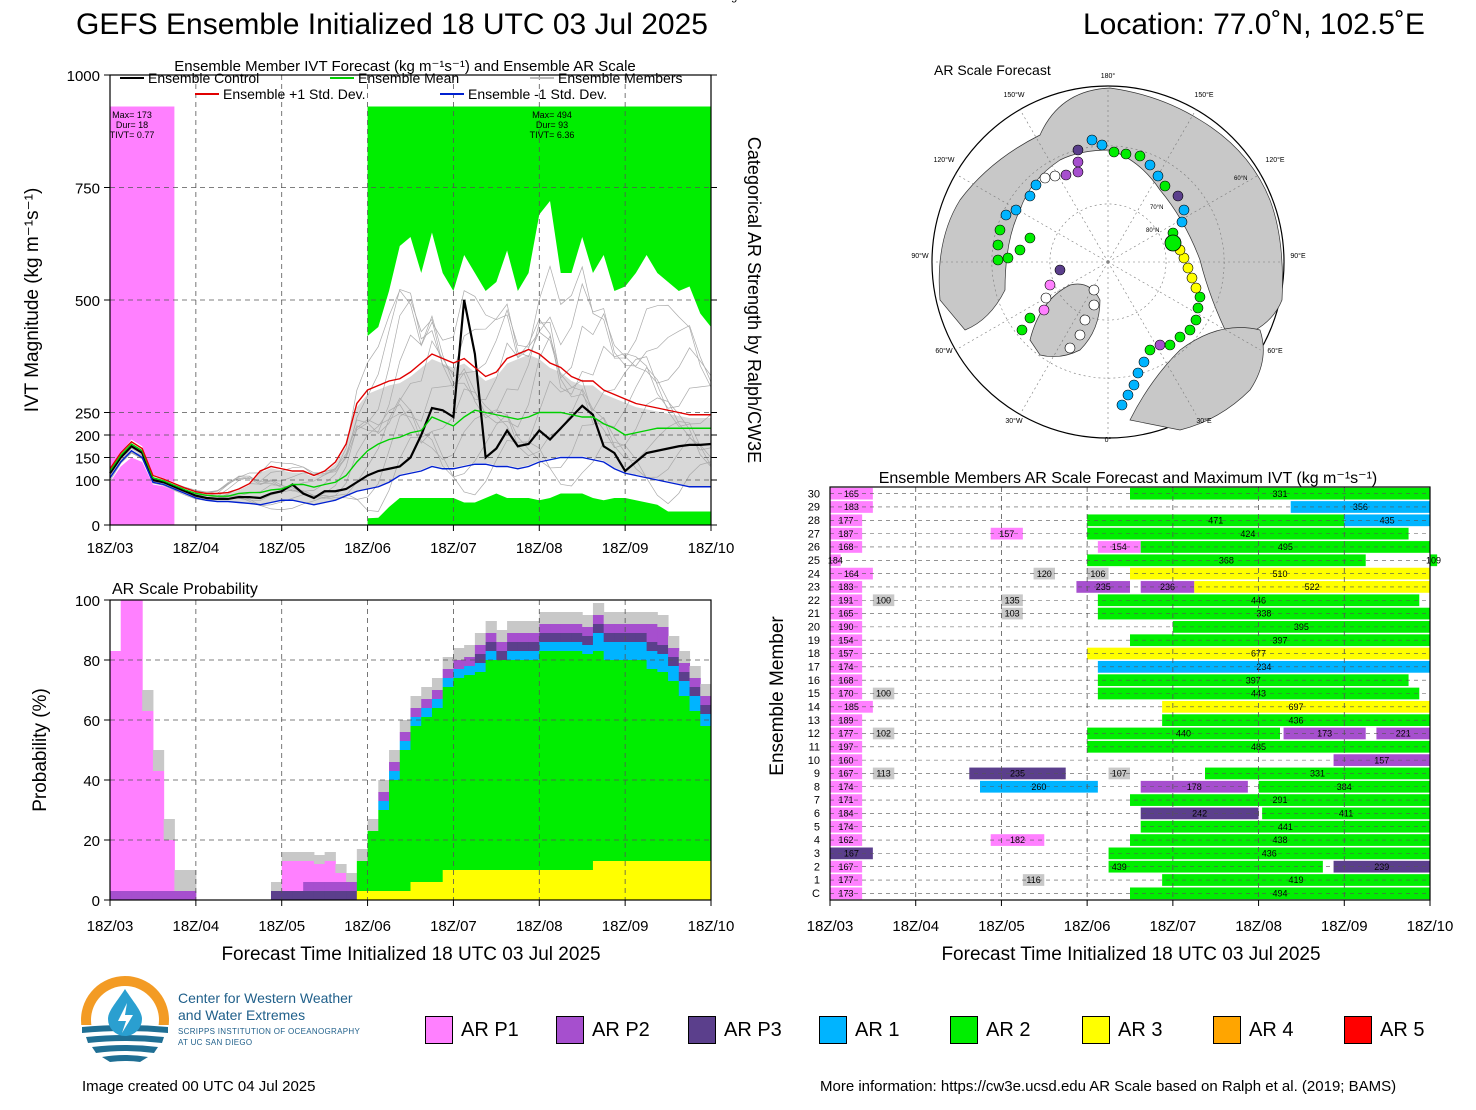 The image size is (1476, 1110). Describe the element at coordinates (1108, 440) in the screenshot. I see `map-lon-label: 0°` at that location.